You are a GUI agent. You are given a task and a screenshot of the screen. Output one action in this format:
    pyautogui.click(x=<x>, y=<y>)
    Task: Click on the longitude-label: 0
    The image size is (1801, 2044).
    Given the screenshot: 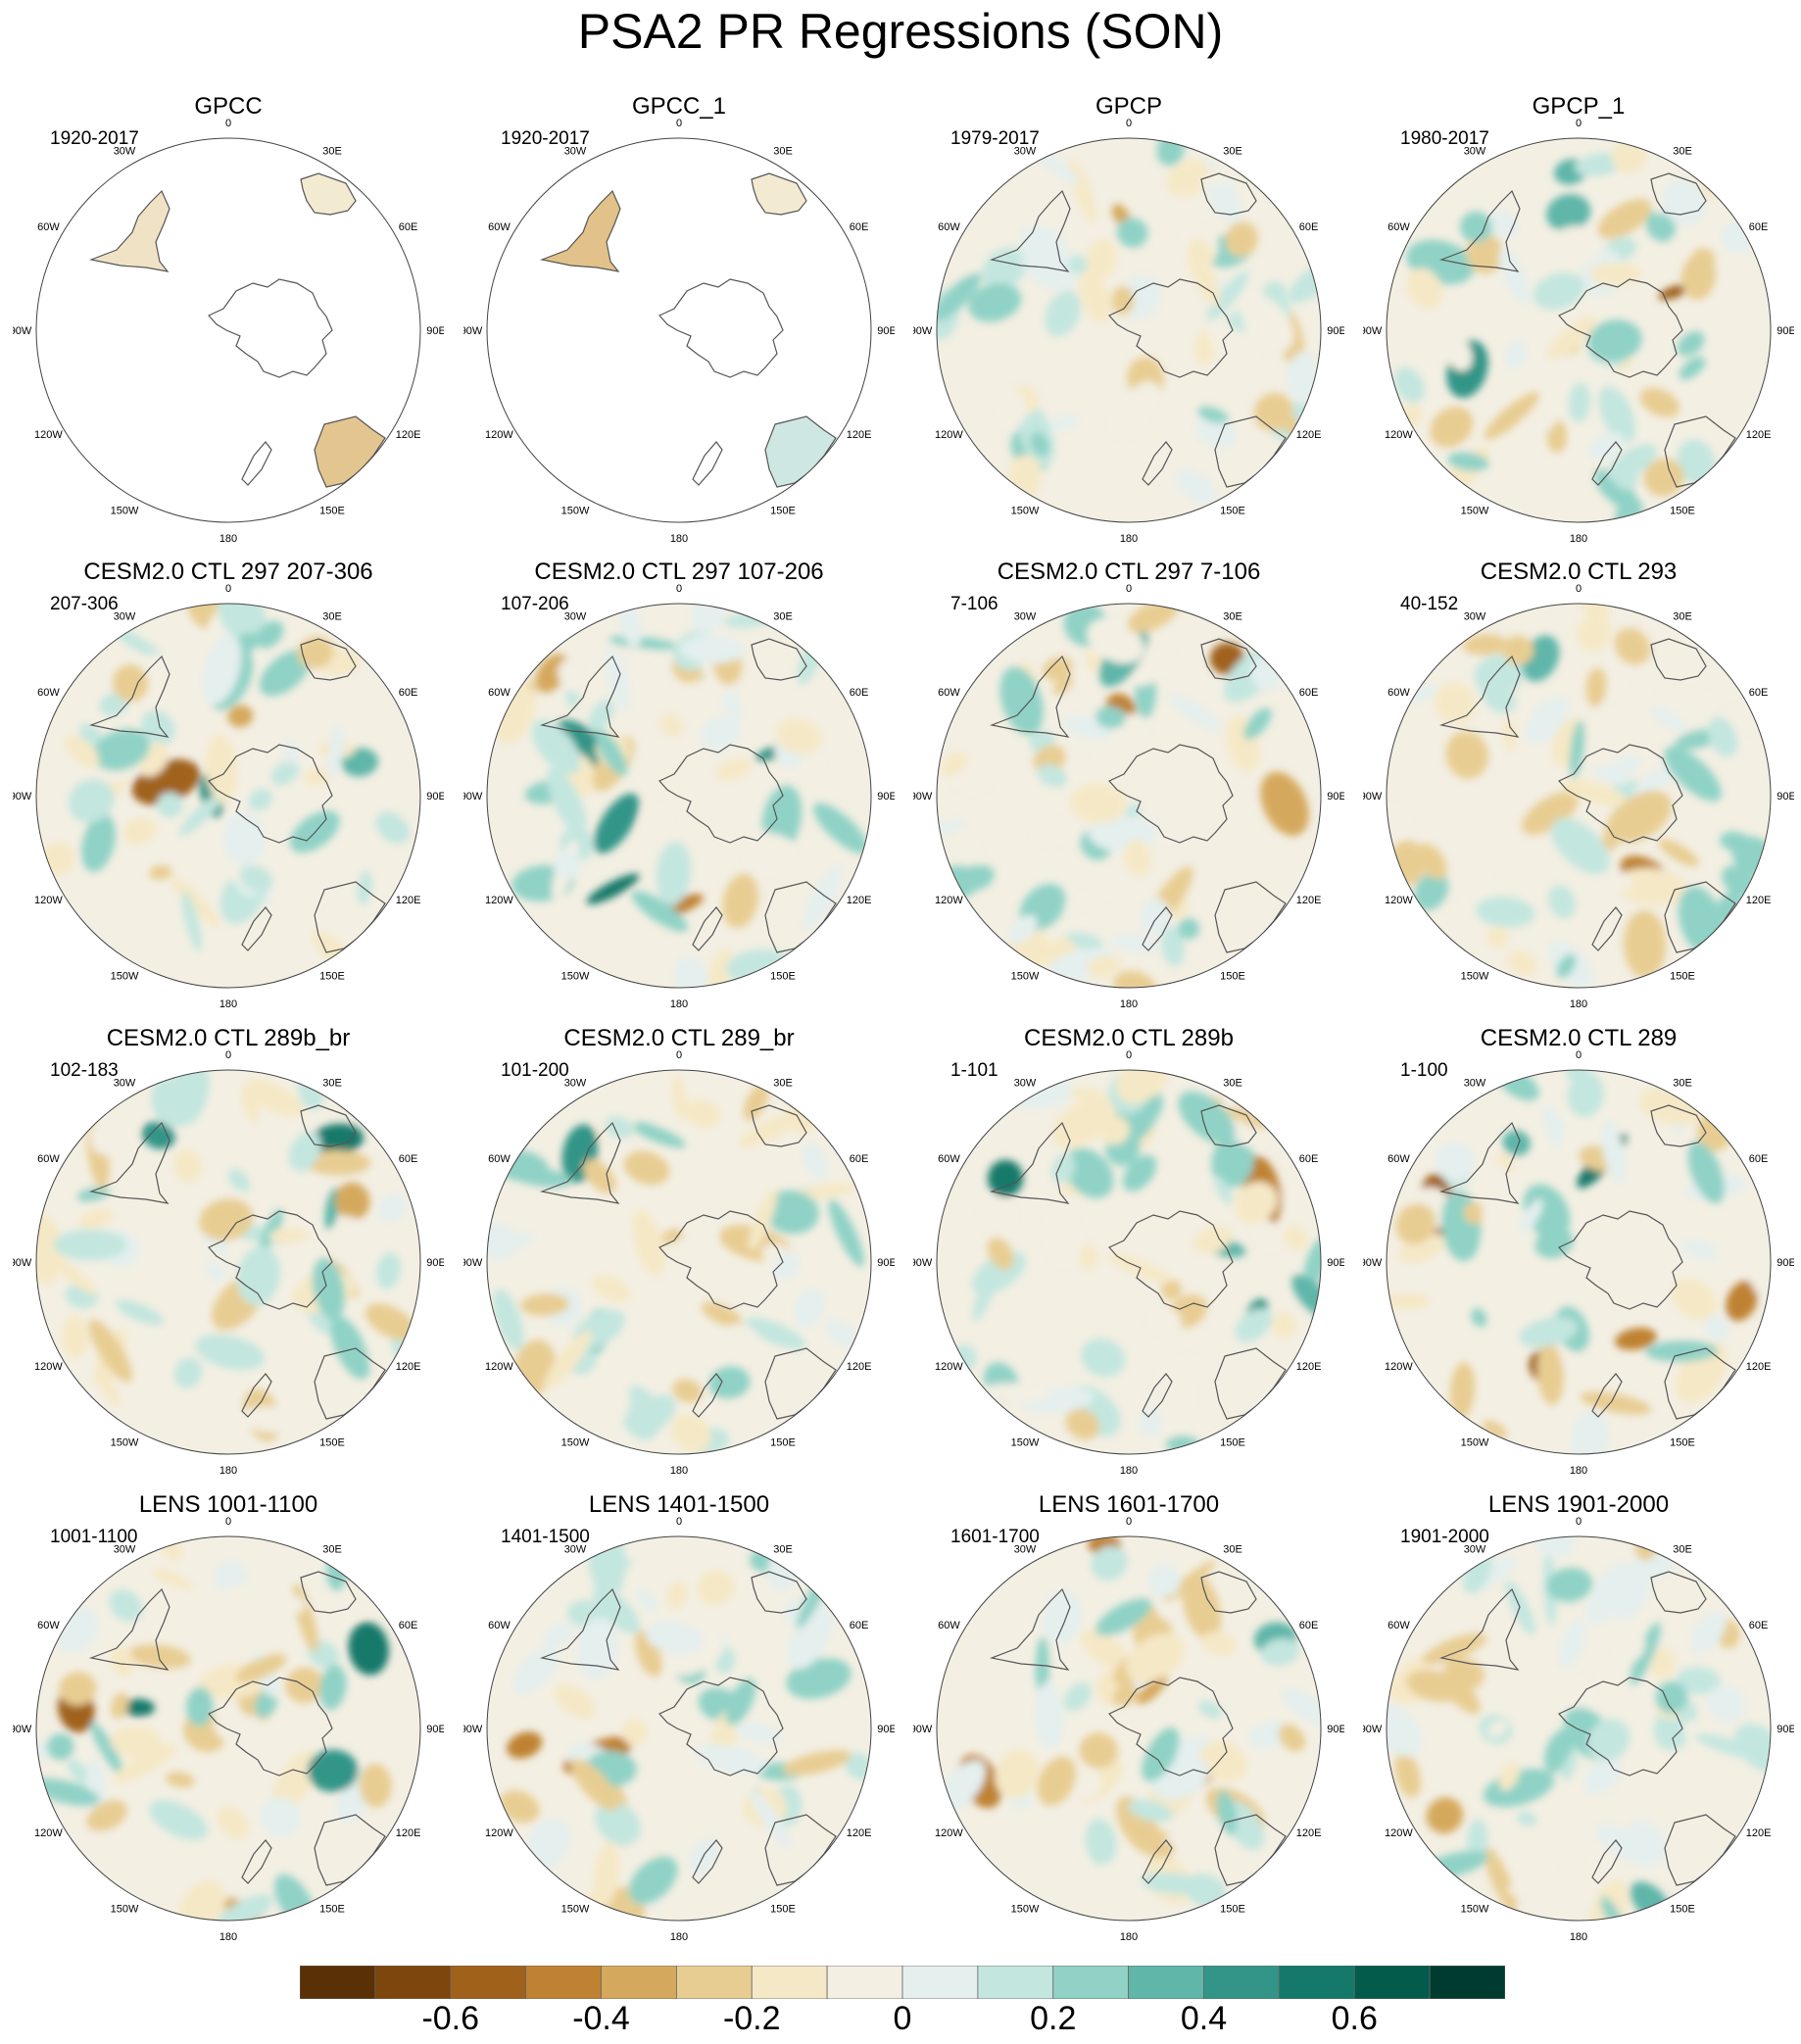 What is the action you would take?
    pyautogui.click(x=228, y=1522)
    